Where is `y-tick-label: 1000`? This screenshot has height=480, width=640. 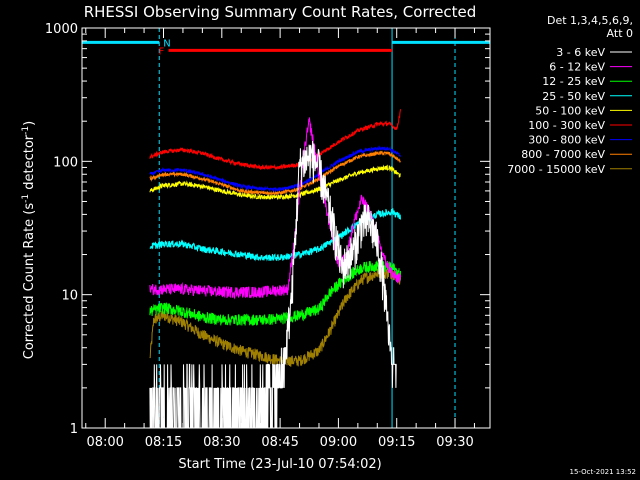
y-tick-label: 1000 is located at coordinates (61, 29).